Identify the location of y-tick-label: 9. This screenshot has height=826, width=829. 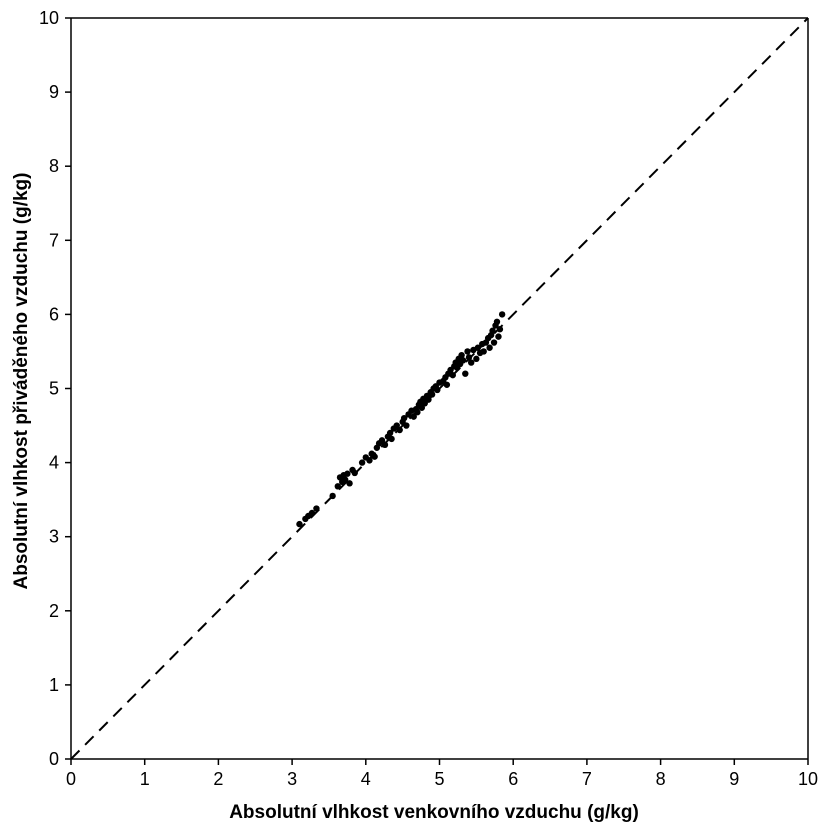
(54, 92).